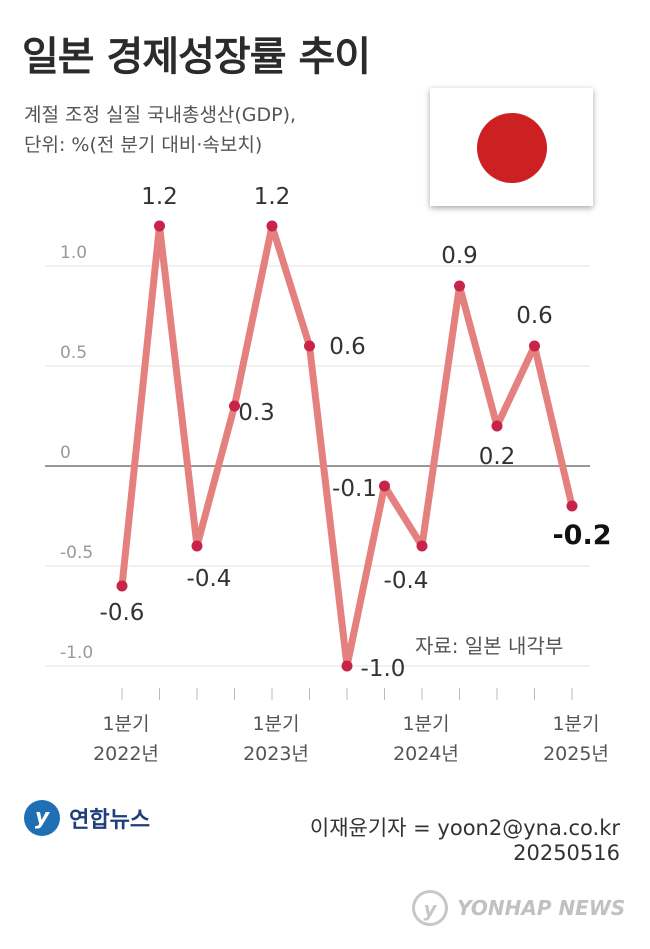  What do you see at coordinates (426, 754) in the screenshot?
I see `x-tick-label-year: 2024년` at bounding box center [426, 754].